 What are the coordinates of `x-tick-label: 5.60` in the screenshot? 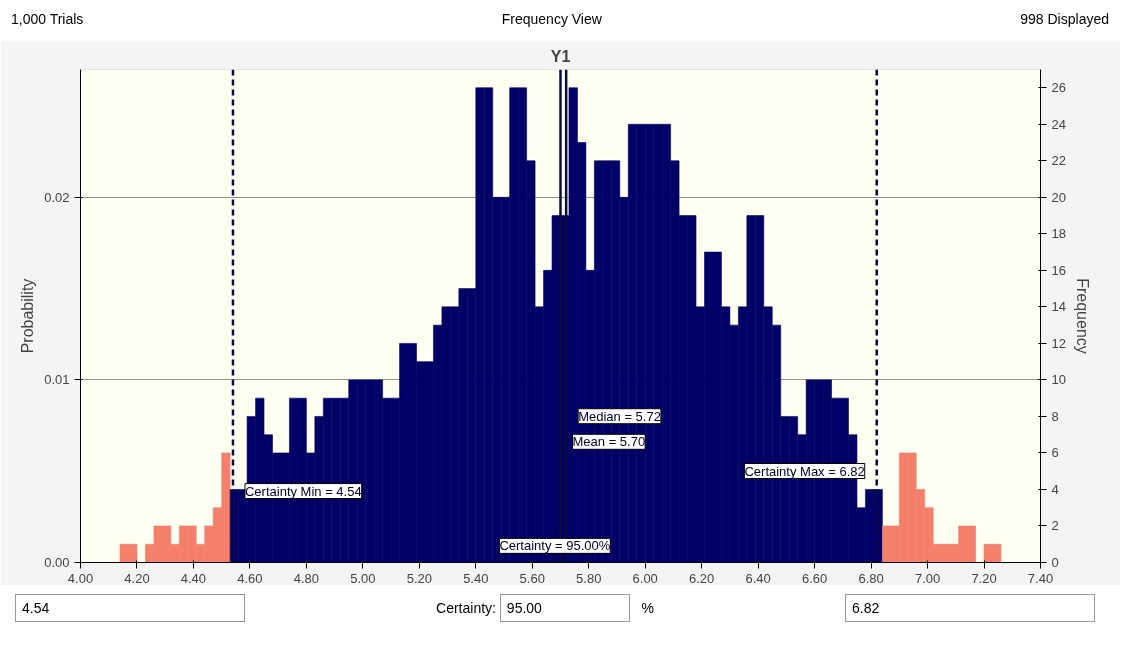 It's located at (532, 578).